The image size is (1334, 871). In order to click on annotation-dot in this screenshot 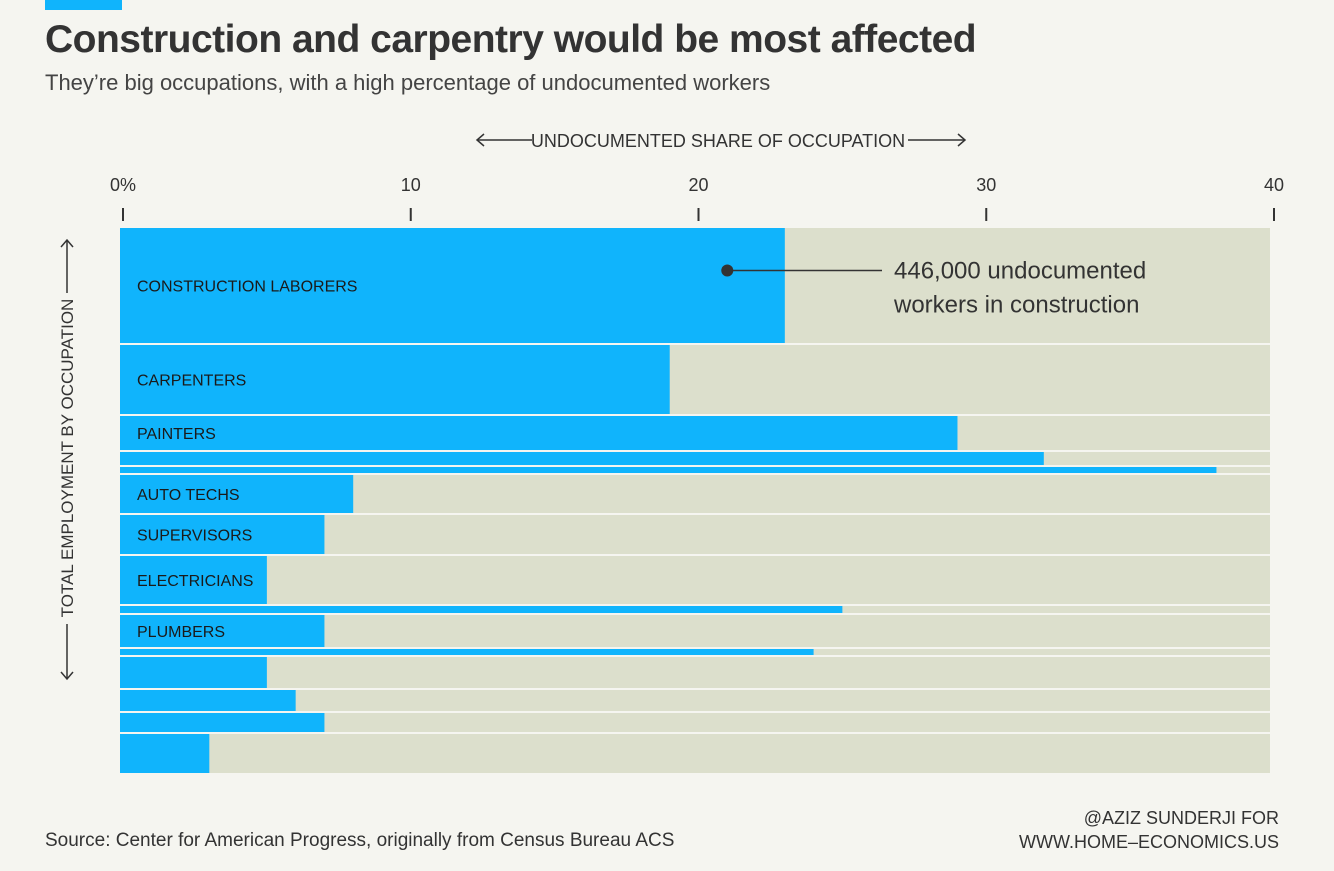, I will do `click(727, 270)`.